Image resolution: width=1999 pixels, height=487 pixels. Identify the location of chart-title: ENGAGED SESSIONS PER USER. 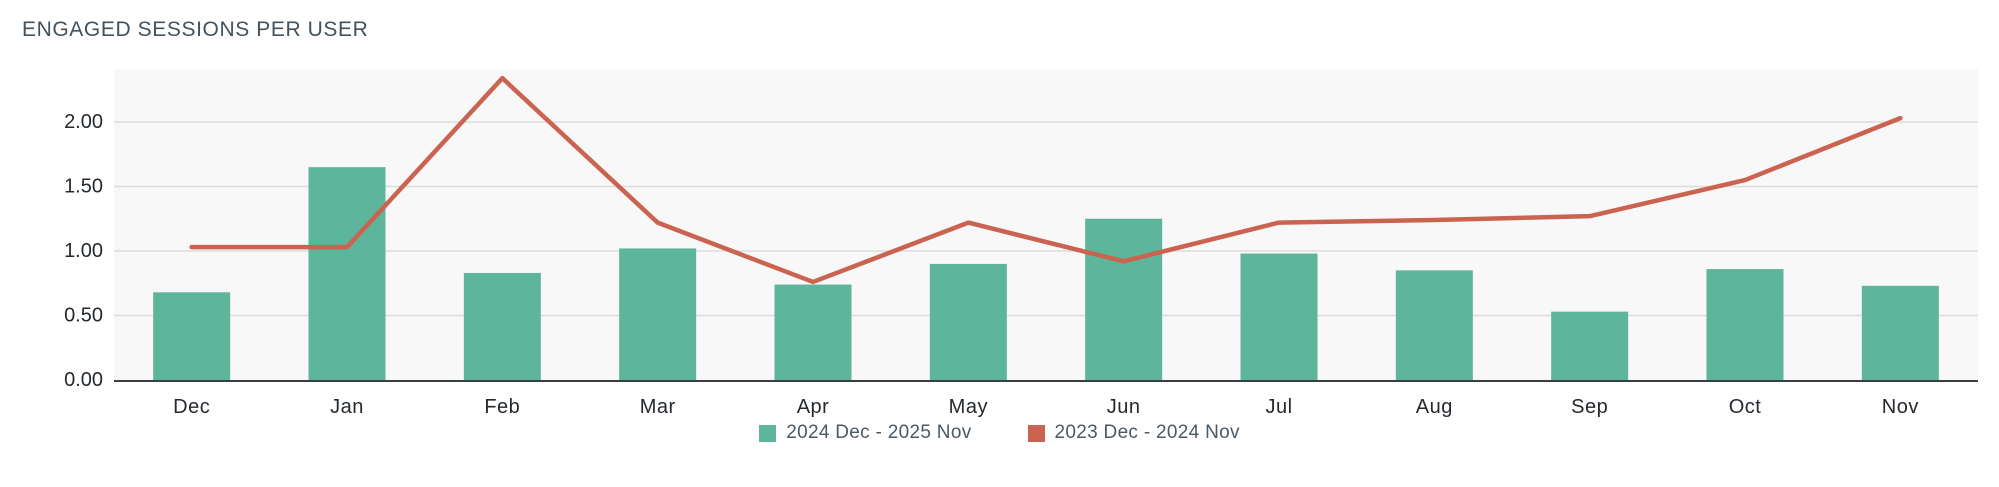
(195, 29).